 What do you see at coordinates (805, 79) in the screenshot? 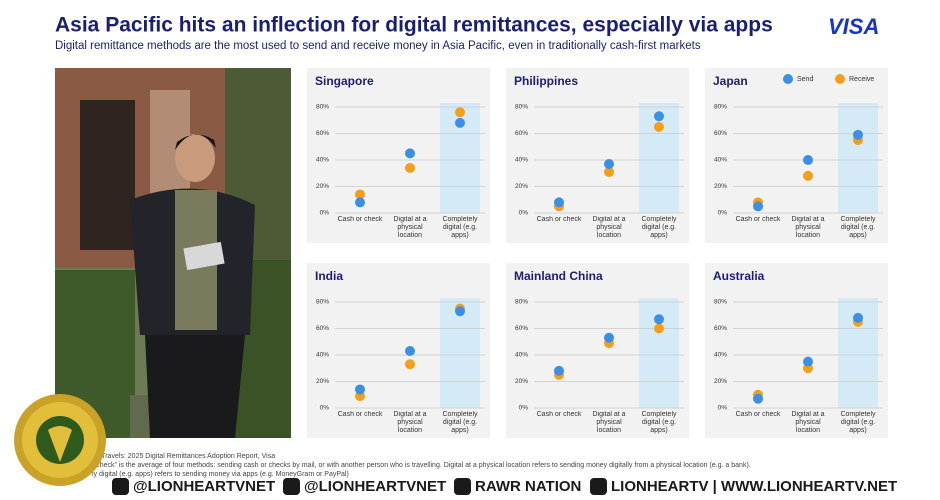
I see `legend-label: Send` at bounding box center [805, 79].